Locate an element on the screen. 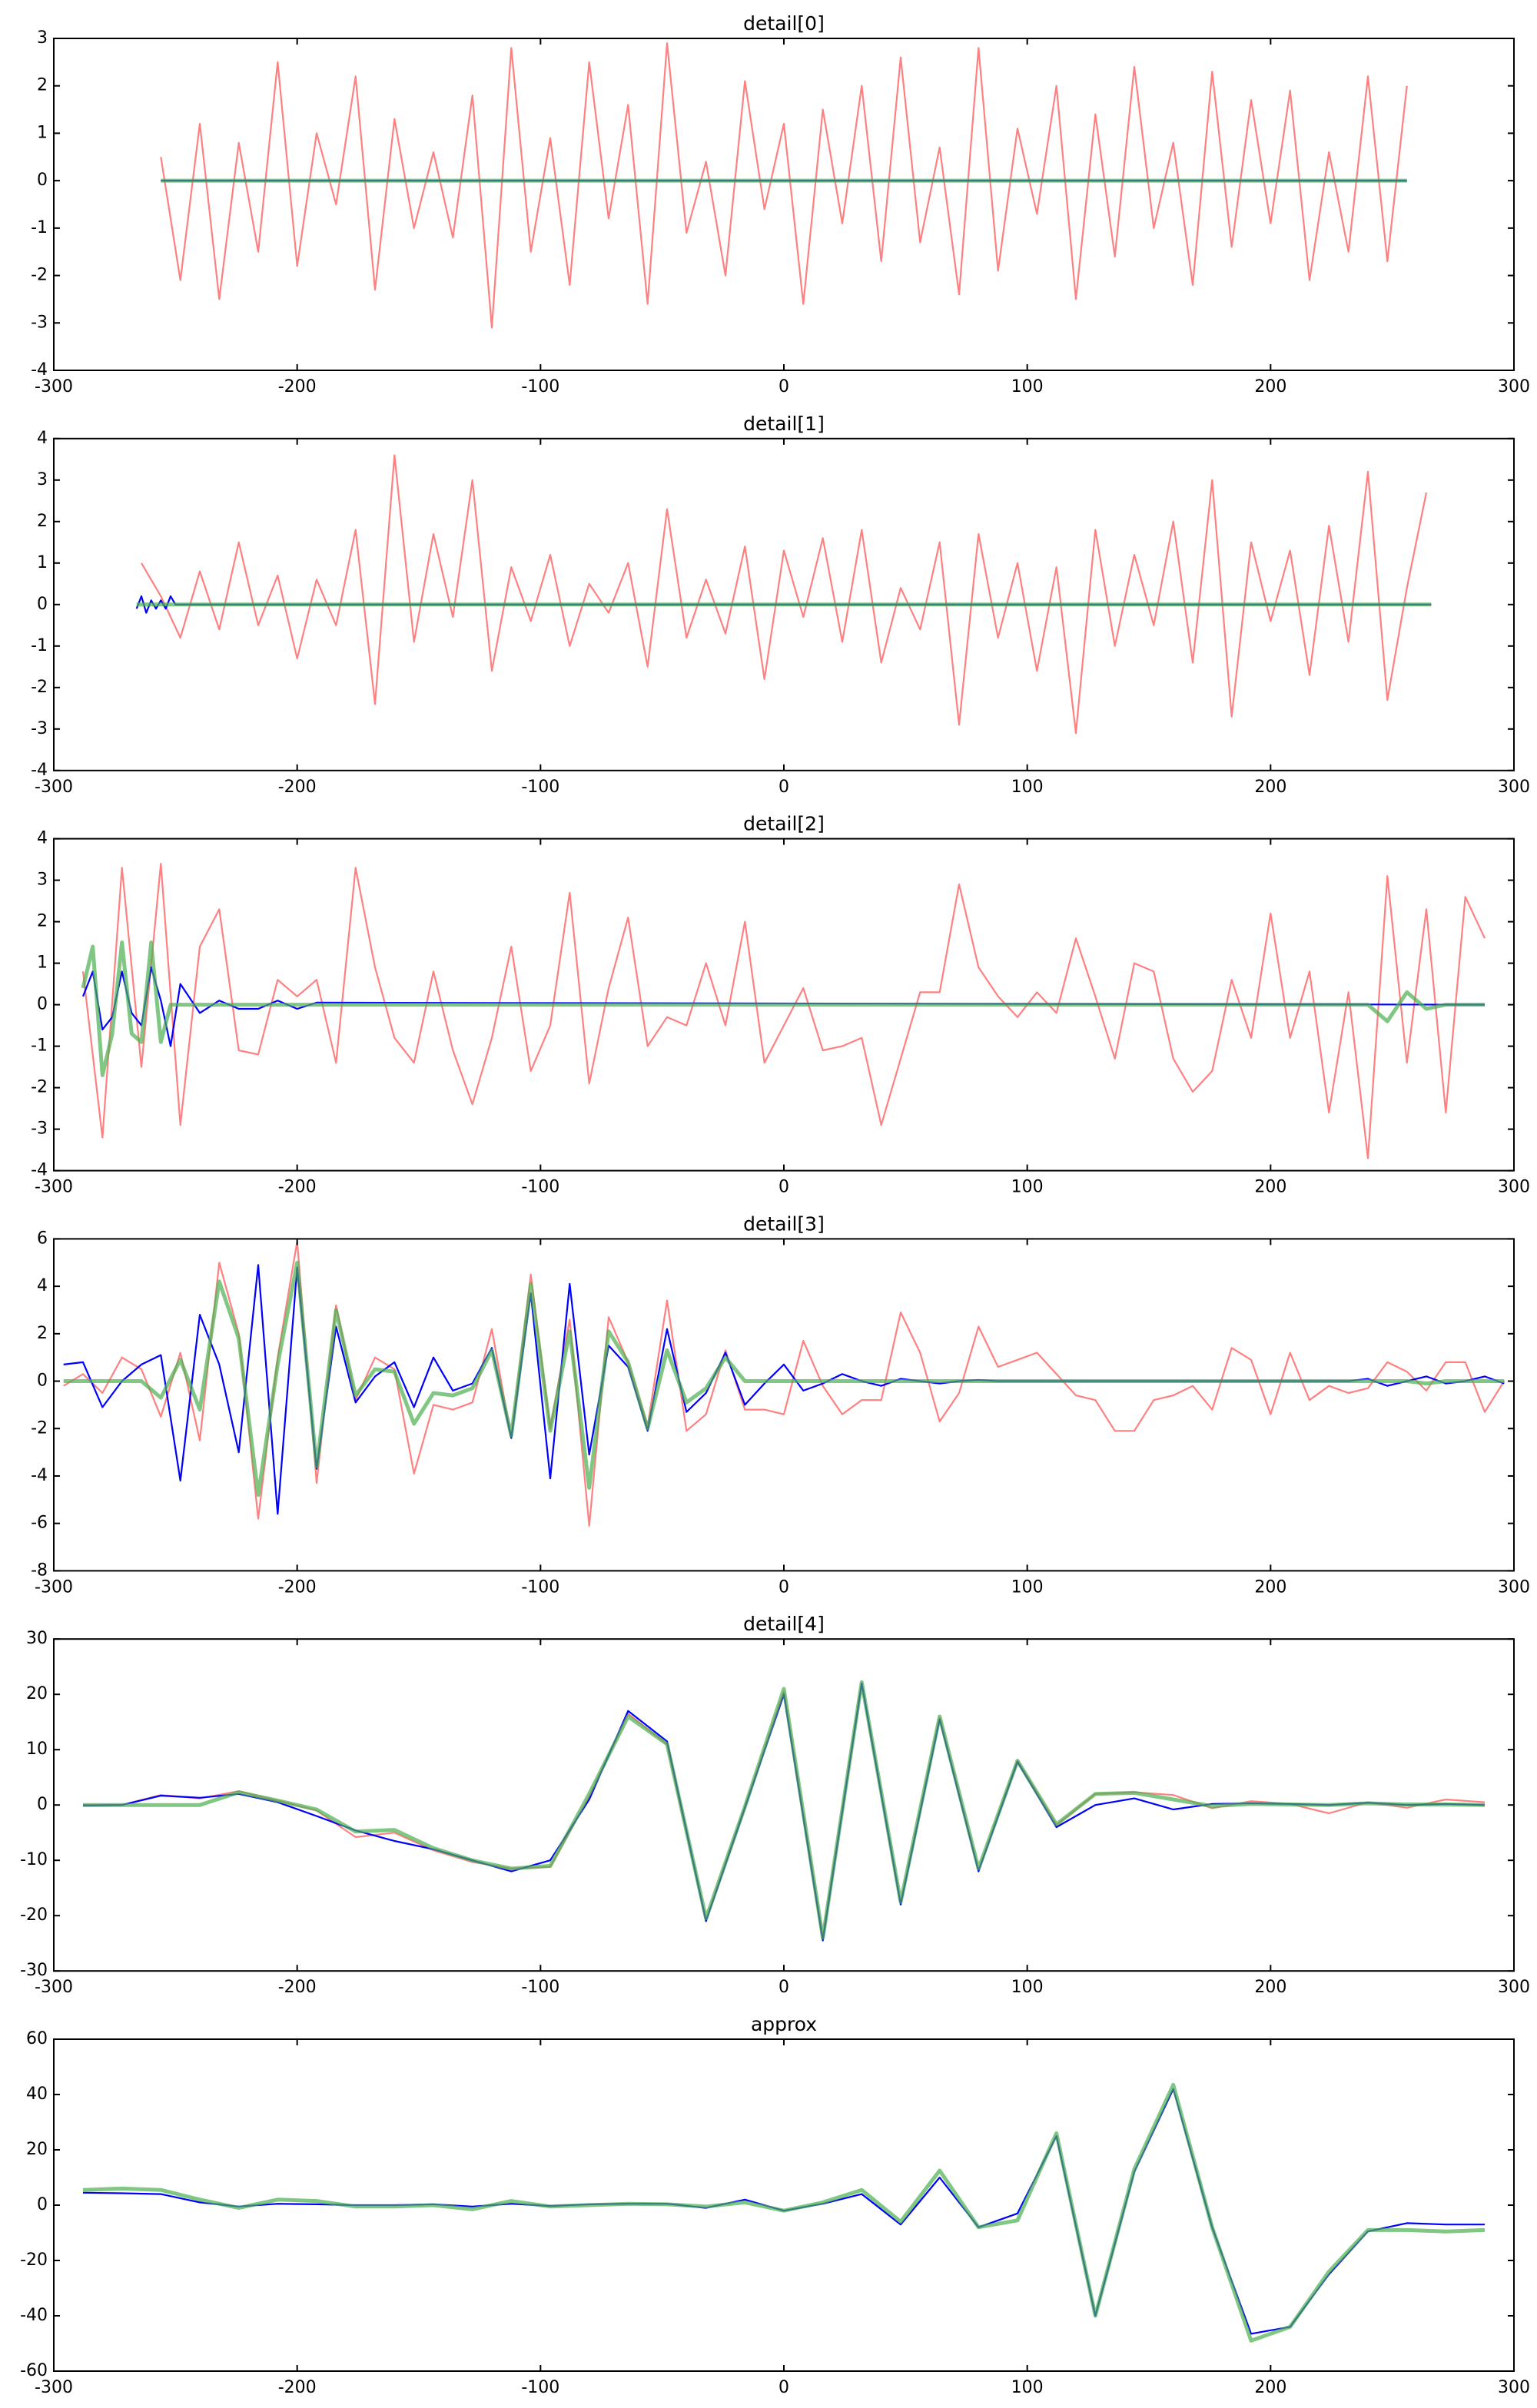 Image resolution: width=1537 pixels, height=2408 pixels. subplot-title: detail[0] is located at coordinates (784, 24).